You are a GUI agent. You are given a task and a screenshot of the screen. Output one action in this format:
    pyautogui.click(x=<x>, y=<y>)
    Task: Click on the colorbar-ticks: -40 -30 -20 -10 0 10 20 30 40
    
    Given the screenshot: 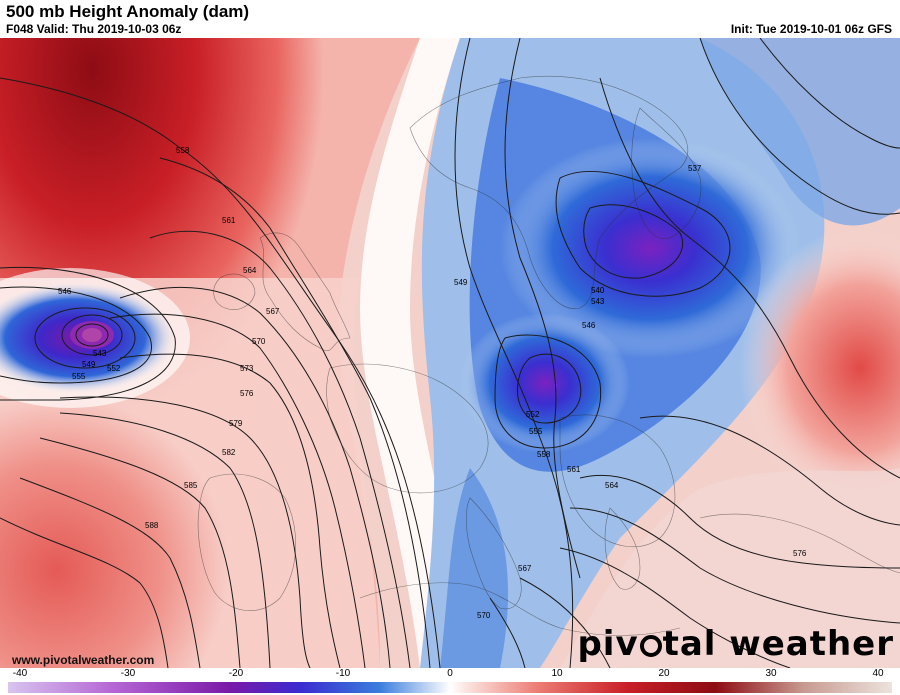 What is the action you would take?
    pyautogui.click(x=450, y=674)
    